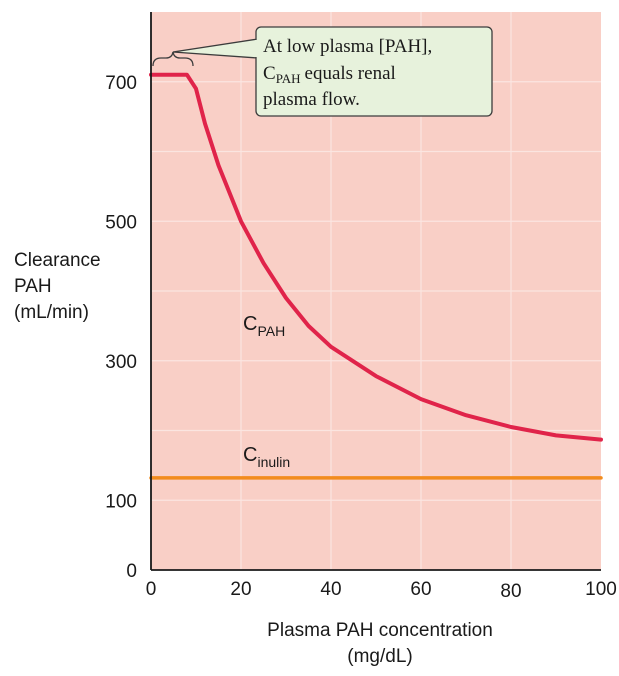  I want to click on x-tick-label: 60, so click(420, 589).